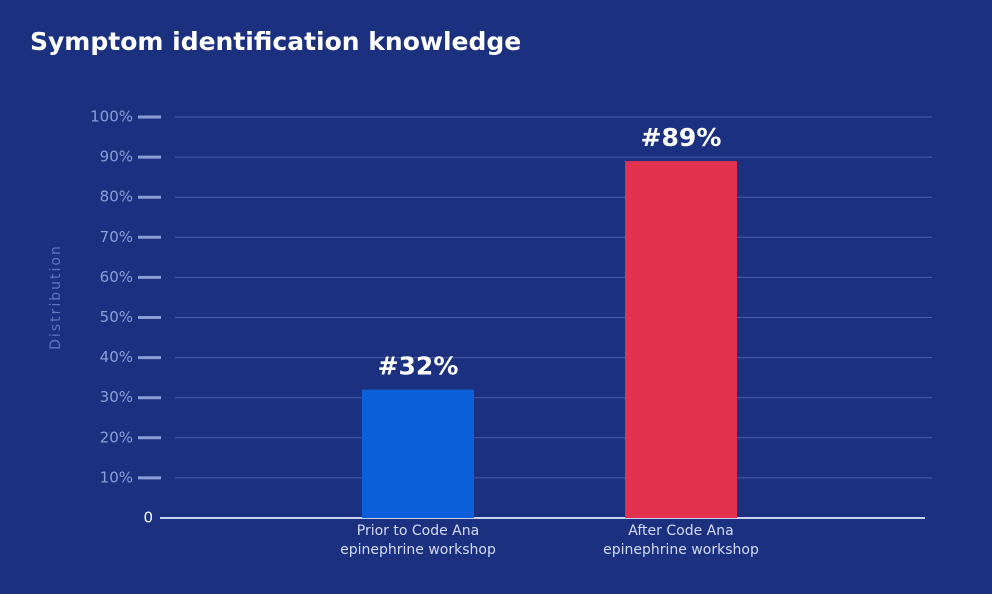 This screenshot has height=594, width=992. What do you see at coordinates (116, 237) in the screenshot?
I see `y-tick-label: 70%` at bounding box center [116, 237].